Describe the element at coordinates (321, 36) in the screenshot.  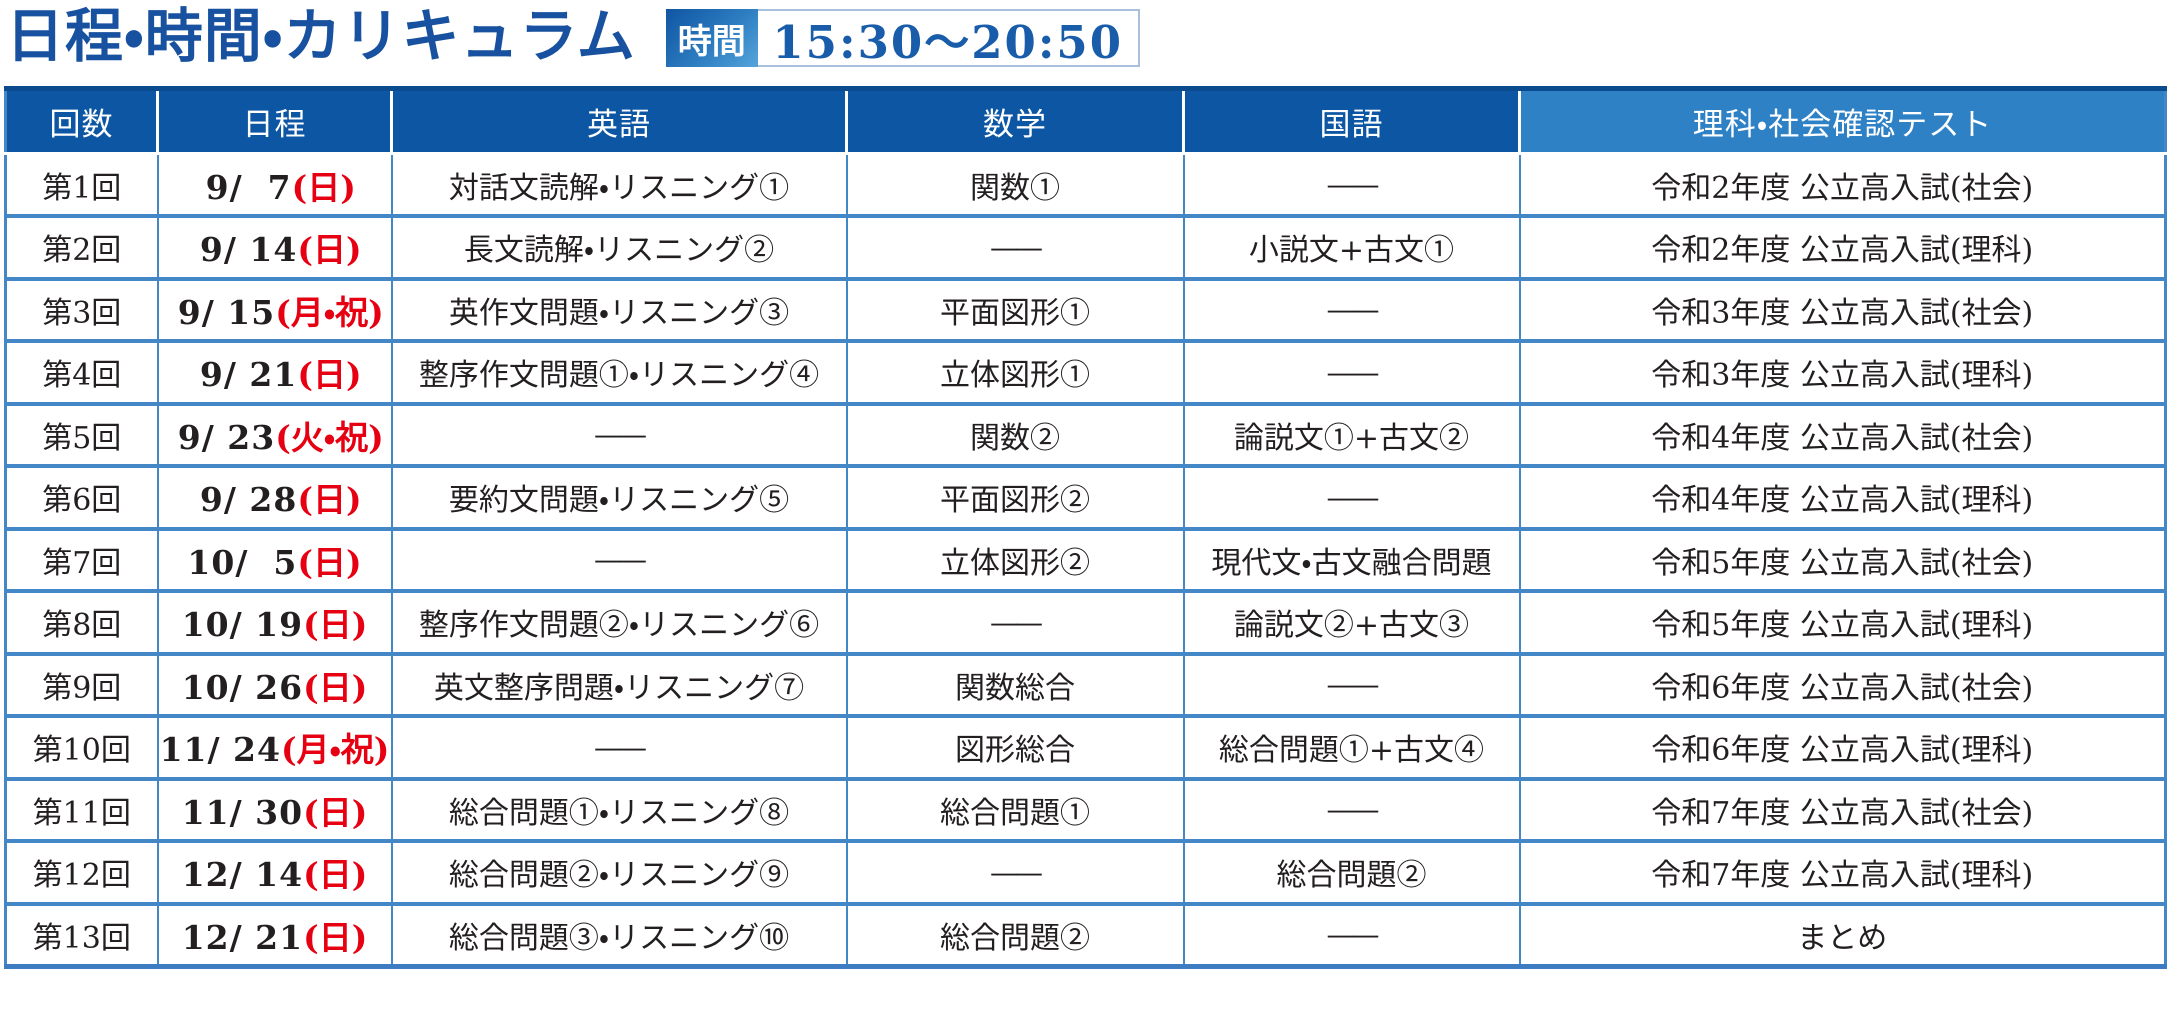
I see `page-title: 日程・時間・カリキュラム` at that location.